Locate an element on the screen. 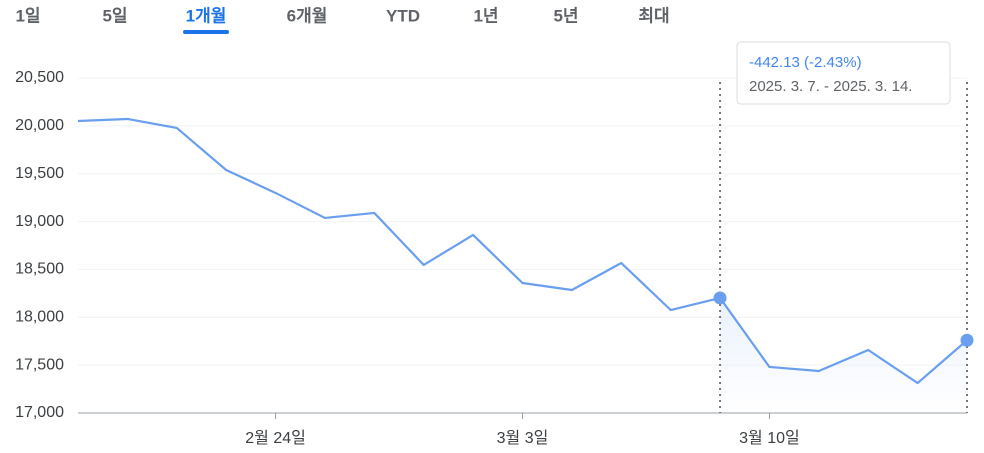 The height and width of the screenshot is (453, 984). tab-underline is located at coordinates (206, 32).